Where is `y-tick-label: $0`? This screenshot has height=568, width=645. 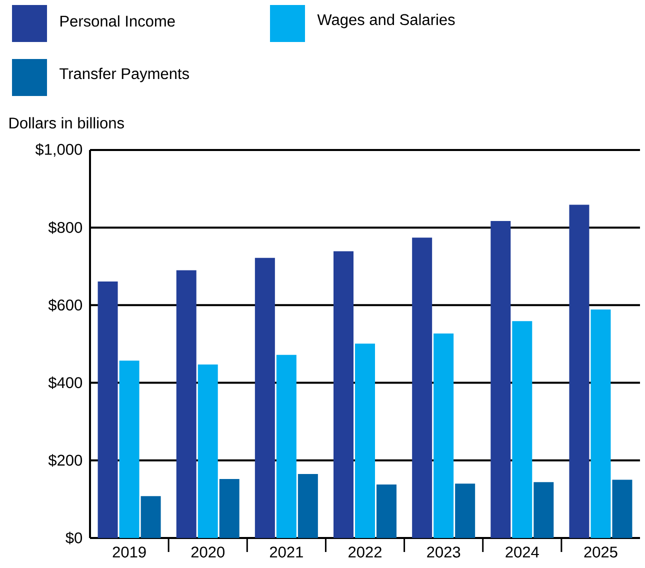
y-tick-label: $0 is located at coordinates (74, 538).